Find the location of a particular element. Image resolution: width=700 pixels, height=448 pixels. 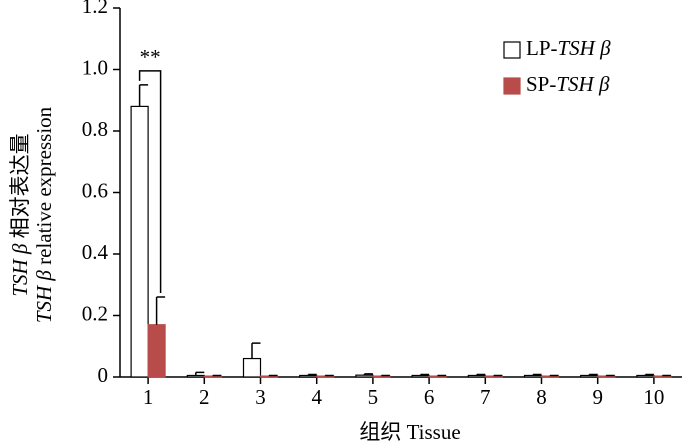

y-tick-label: 0 is located at coordinates (103, 375).